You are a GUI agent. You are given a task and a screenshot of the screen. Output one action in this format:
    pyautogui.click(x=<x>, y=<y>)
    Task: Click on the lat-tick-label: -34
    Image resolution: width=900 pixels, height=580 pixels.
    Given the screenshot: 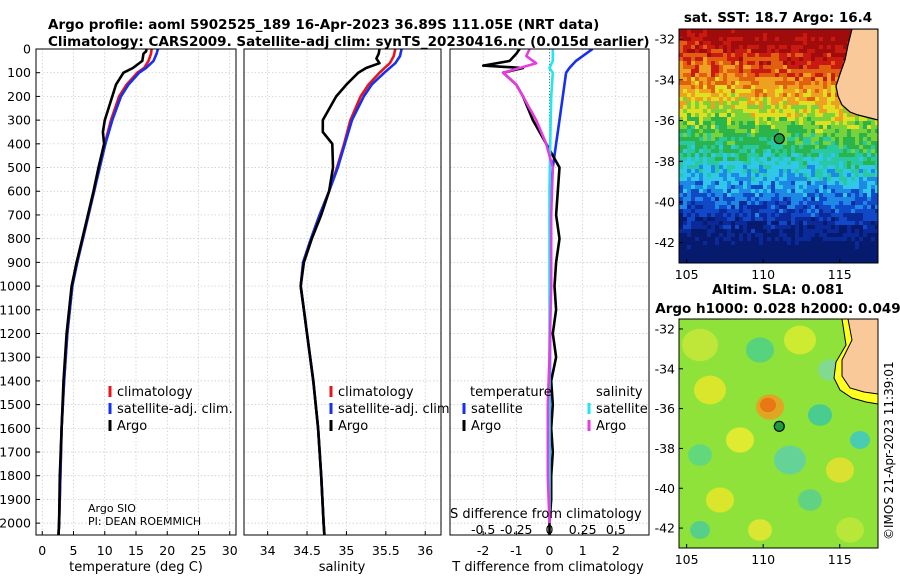 What is the action you would take?
    pyautogui.click(x=665, y=368)
    